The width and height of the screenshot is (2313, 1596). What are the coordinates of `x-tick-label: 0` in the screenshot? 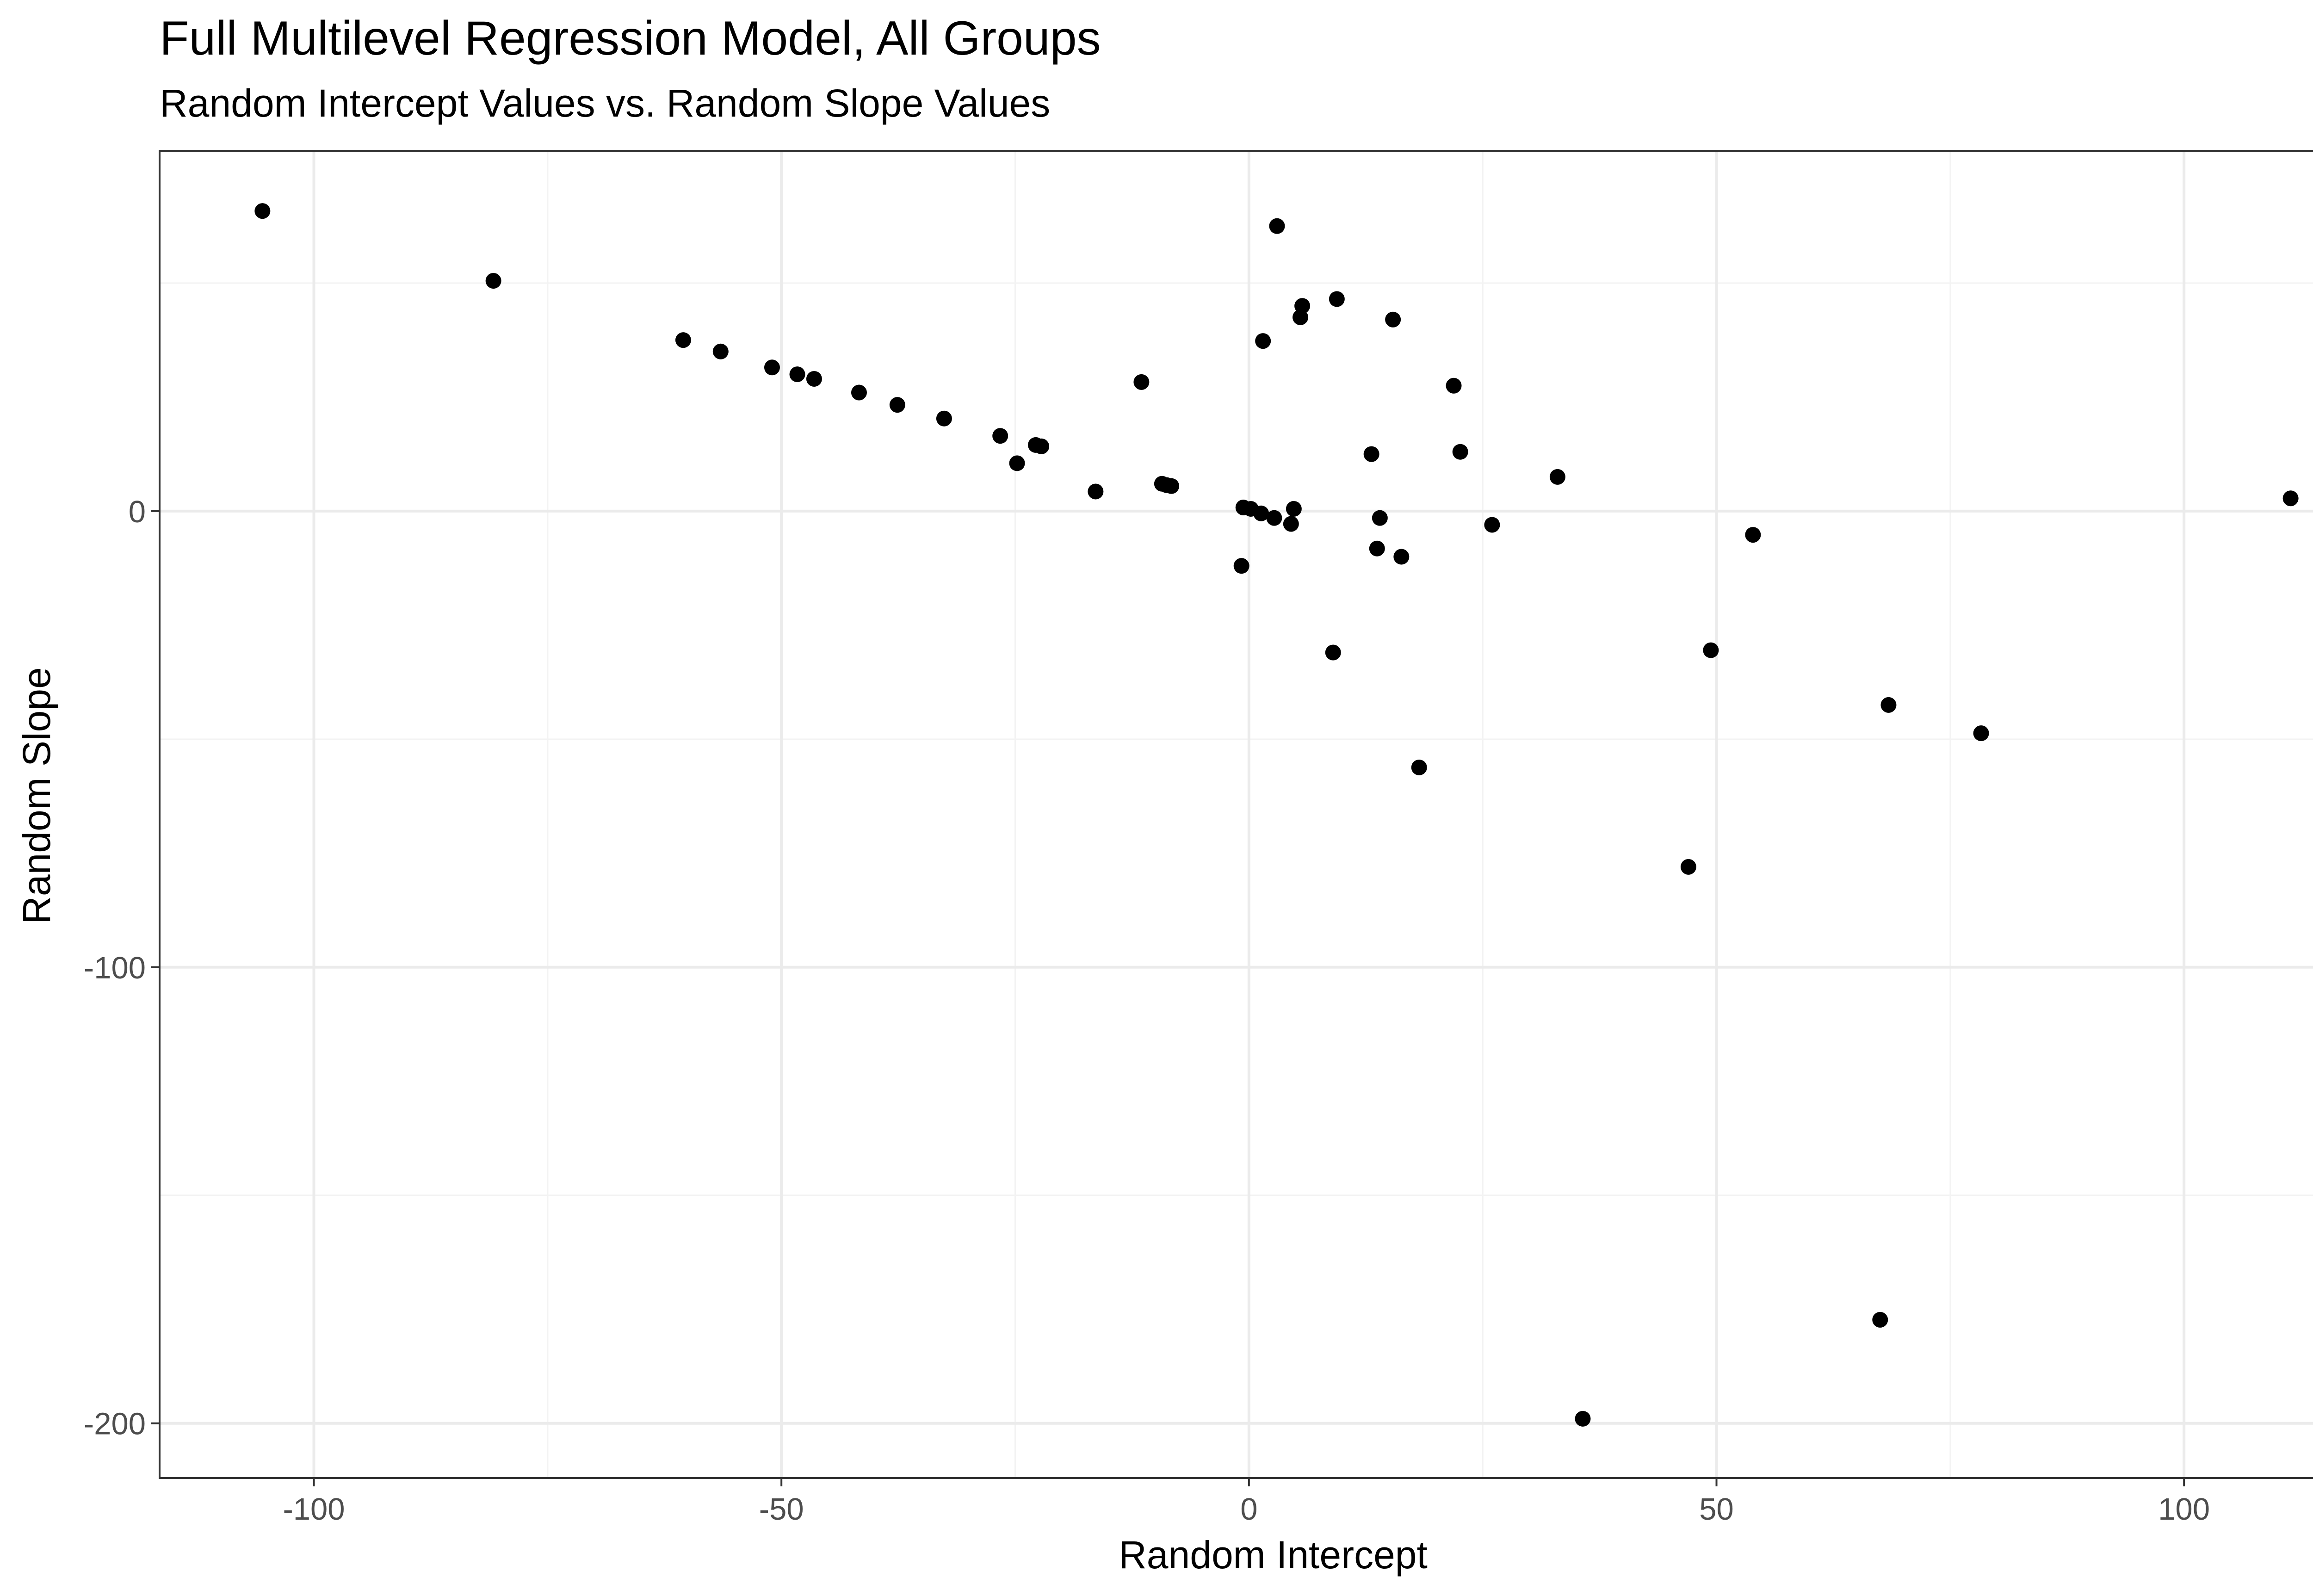 It's located at (1248, 1509).